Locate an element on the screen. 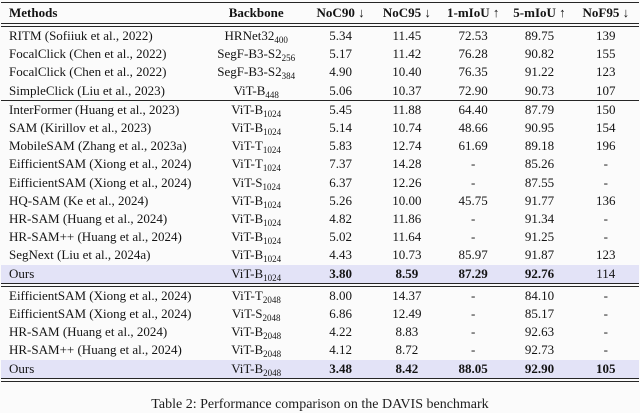 Image resolution: width=640 pixels, height=413 pixels. method-cell: SegNext (Liu et al., 2024a) is located at coordinates (80, 255).